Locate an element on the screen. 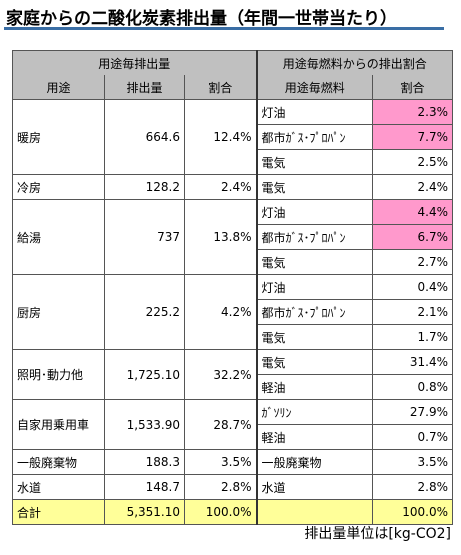  header-column-row: 用途 排出量 割合 用途毎燃料 割合 is located at coordinates (233, 87).